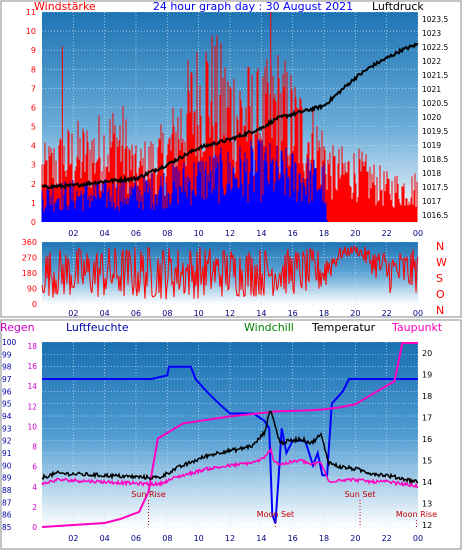 This screenshot has height=550, width=462. I want to click on wind-x-tick-label: 22, so click(387, 233).